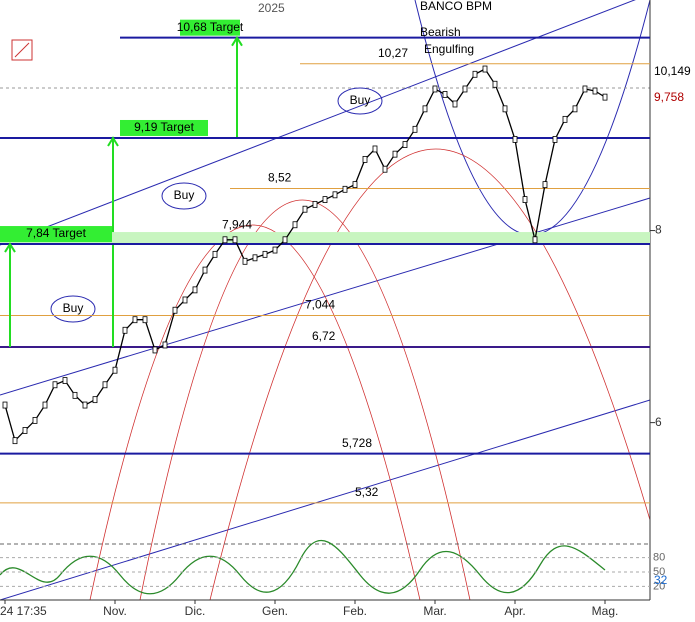 The image size is (695, 622). What do you see at coordinates (393, 53) in the screenshot?
I see `level-label: 10,27` at bounding box center [393, 53].